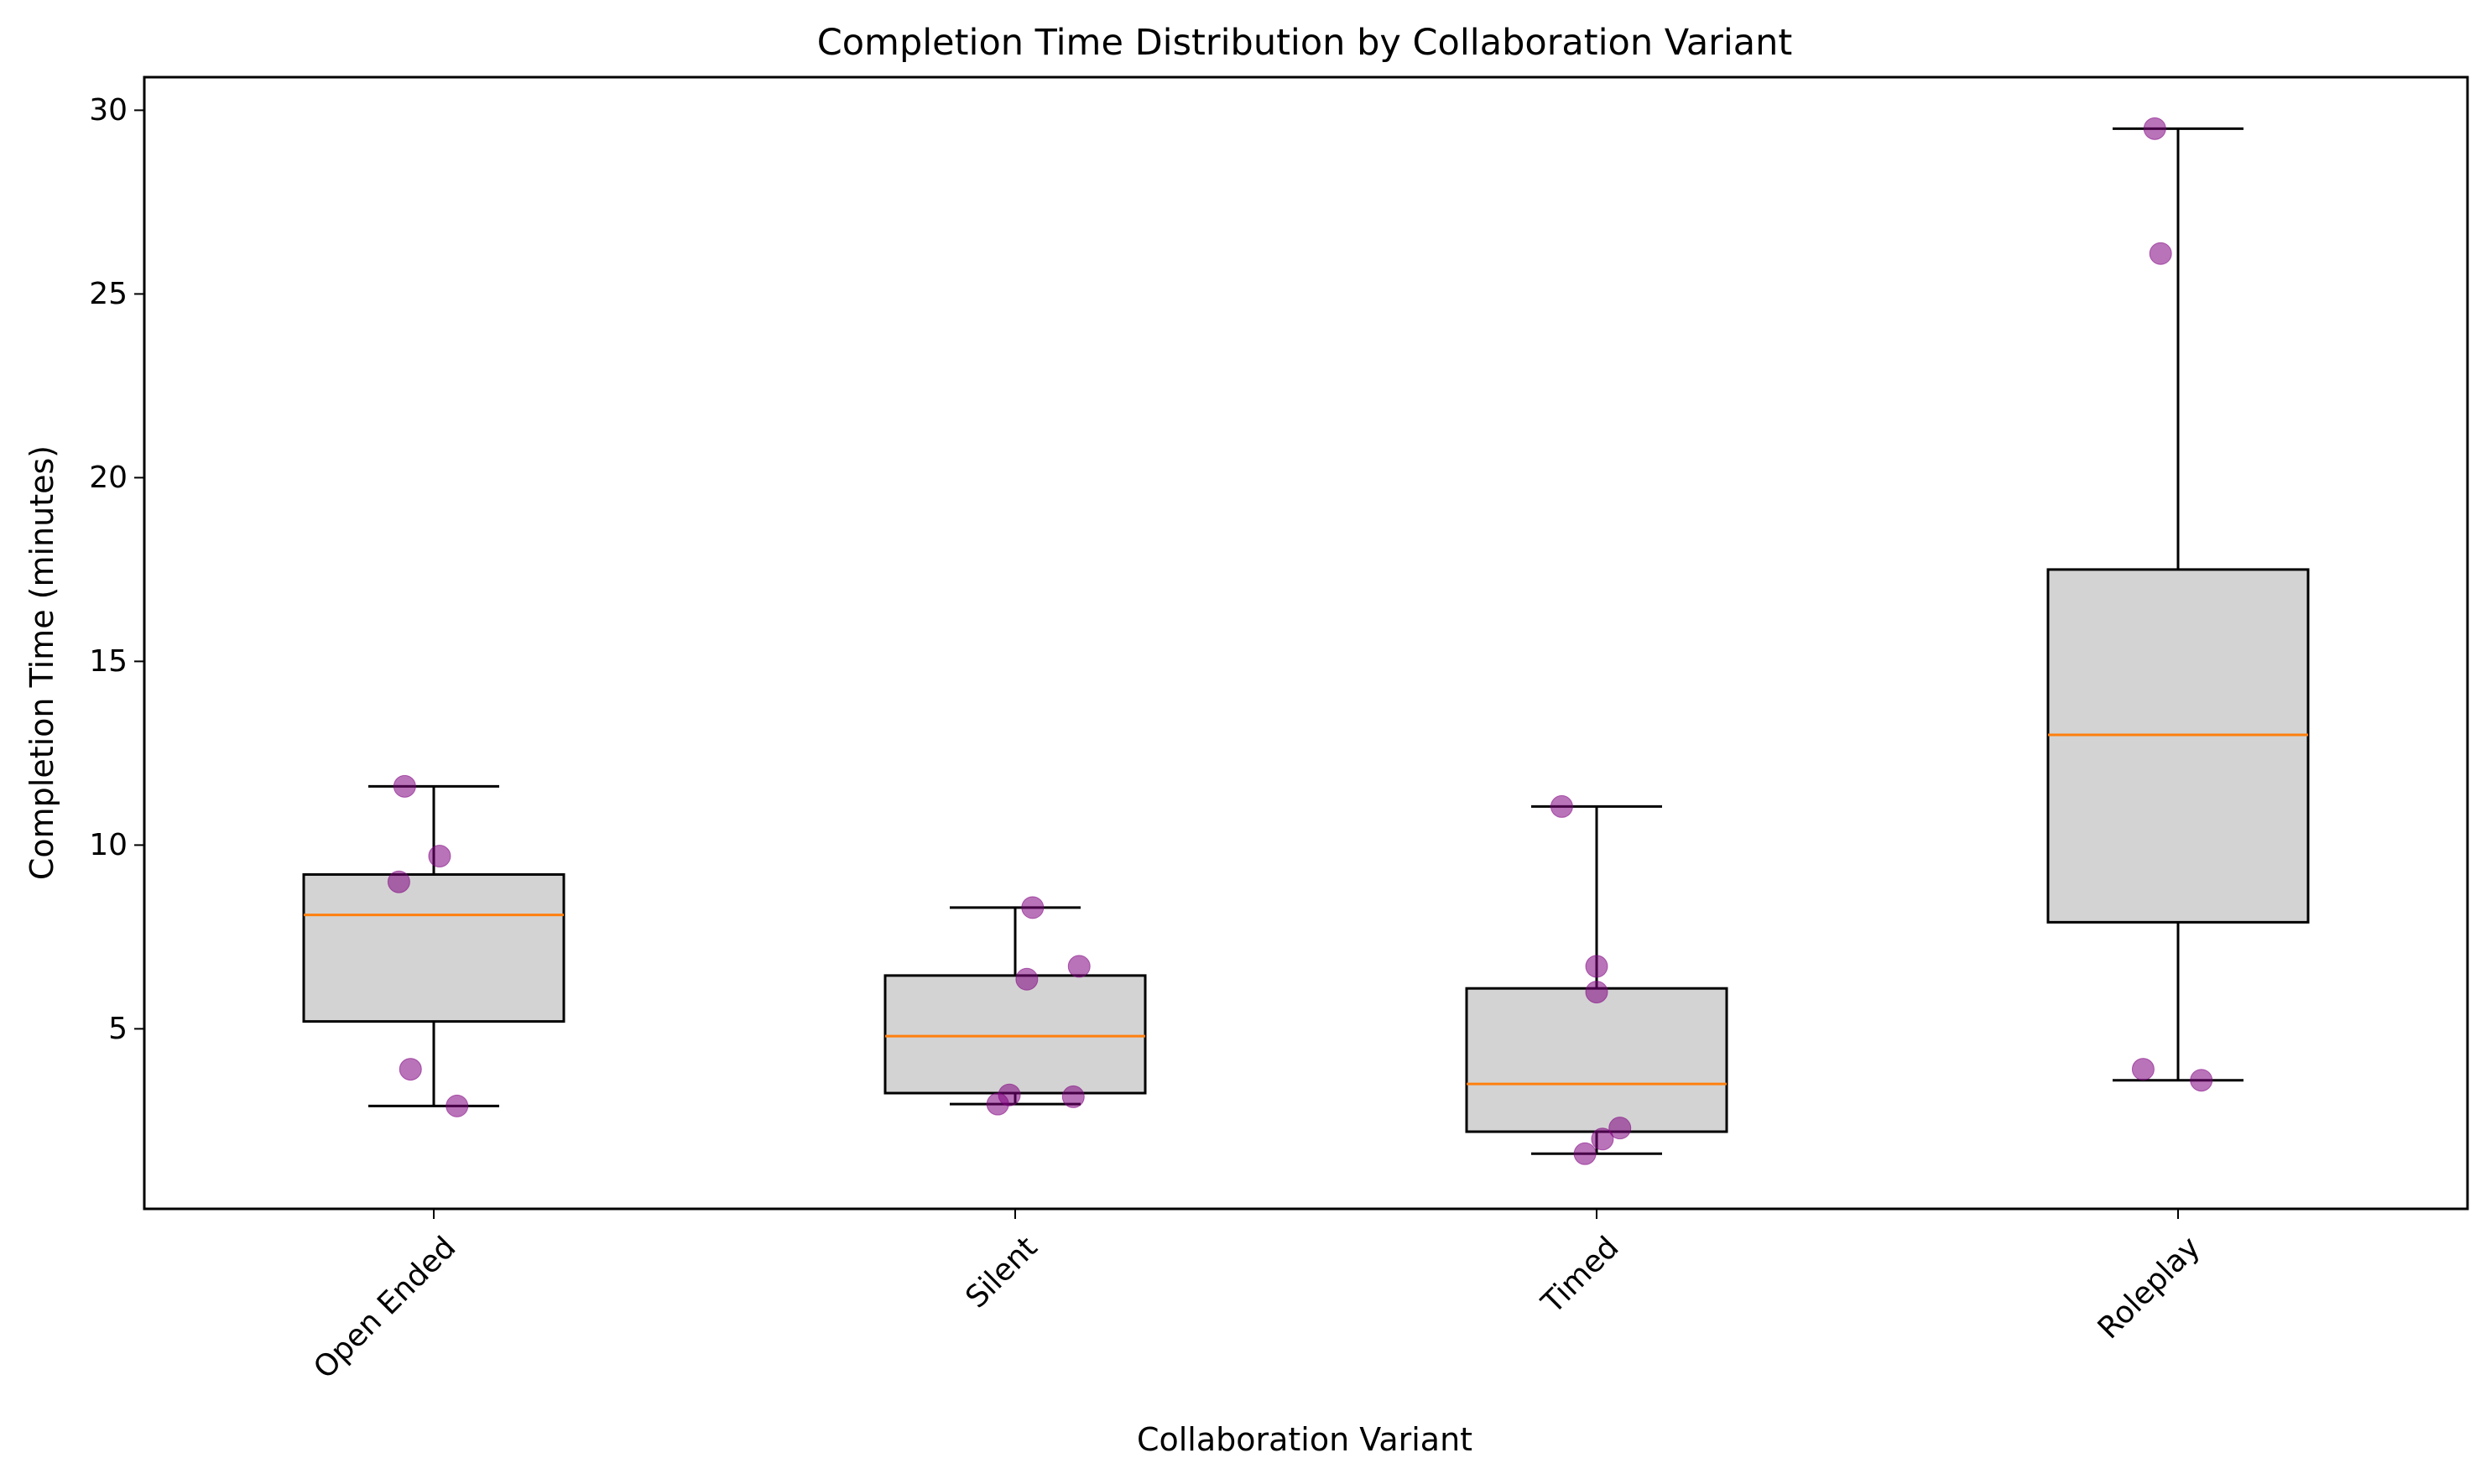 The height and width of the screenshot is (1484, 2491). Describe the element at coordinates (41, 662) in the screenshot. I see `y-axis-label: Completion Time (minutes)` at that location.